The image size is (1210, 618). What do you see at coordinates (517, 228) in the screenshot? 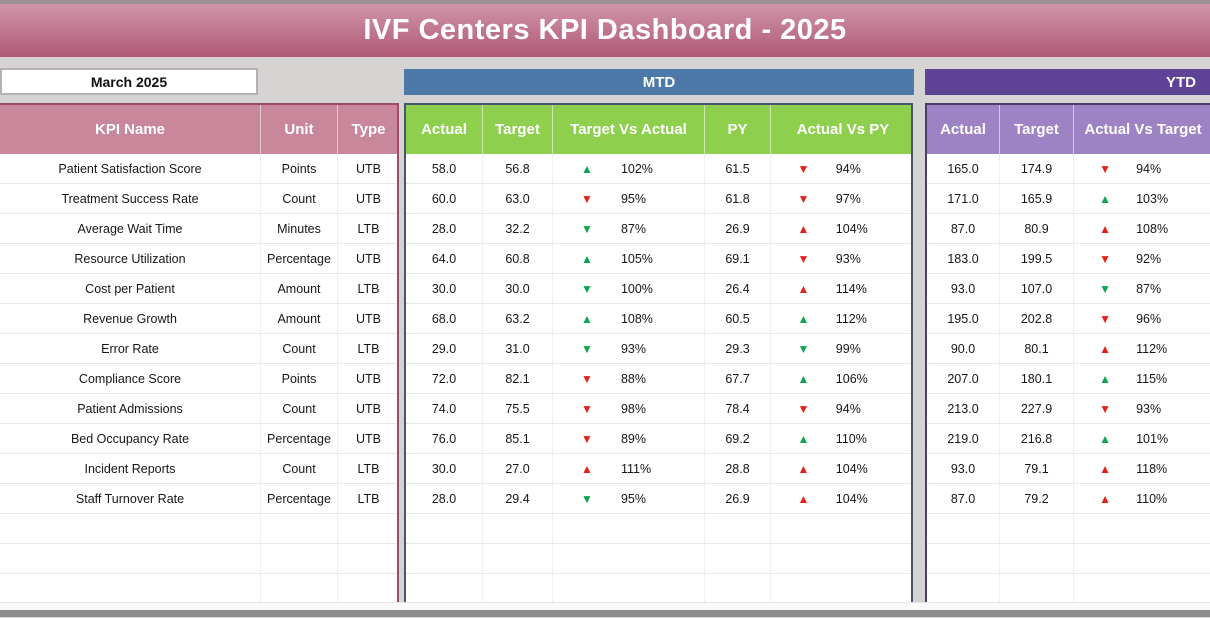
I see `mtd-target-cell: 32.2` at bounding box center [517, 228].